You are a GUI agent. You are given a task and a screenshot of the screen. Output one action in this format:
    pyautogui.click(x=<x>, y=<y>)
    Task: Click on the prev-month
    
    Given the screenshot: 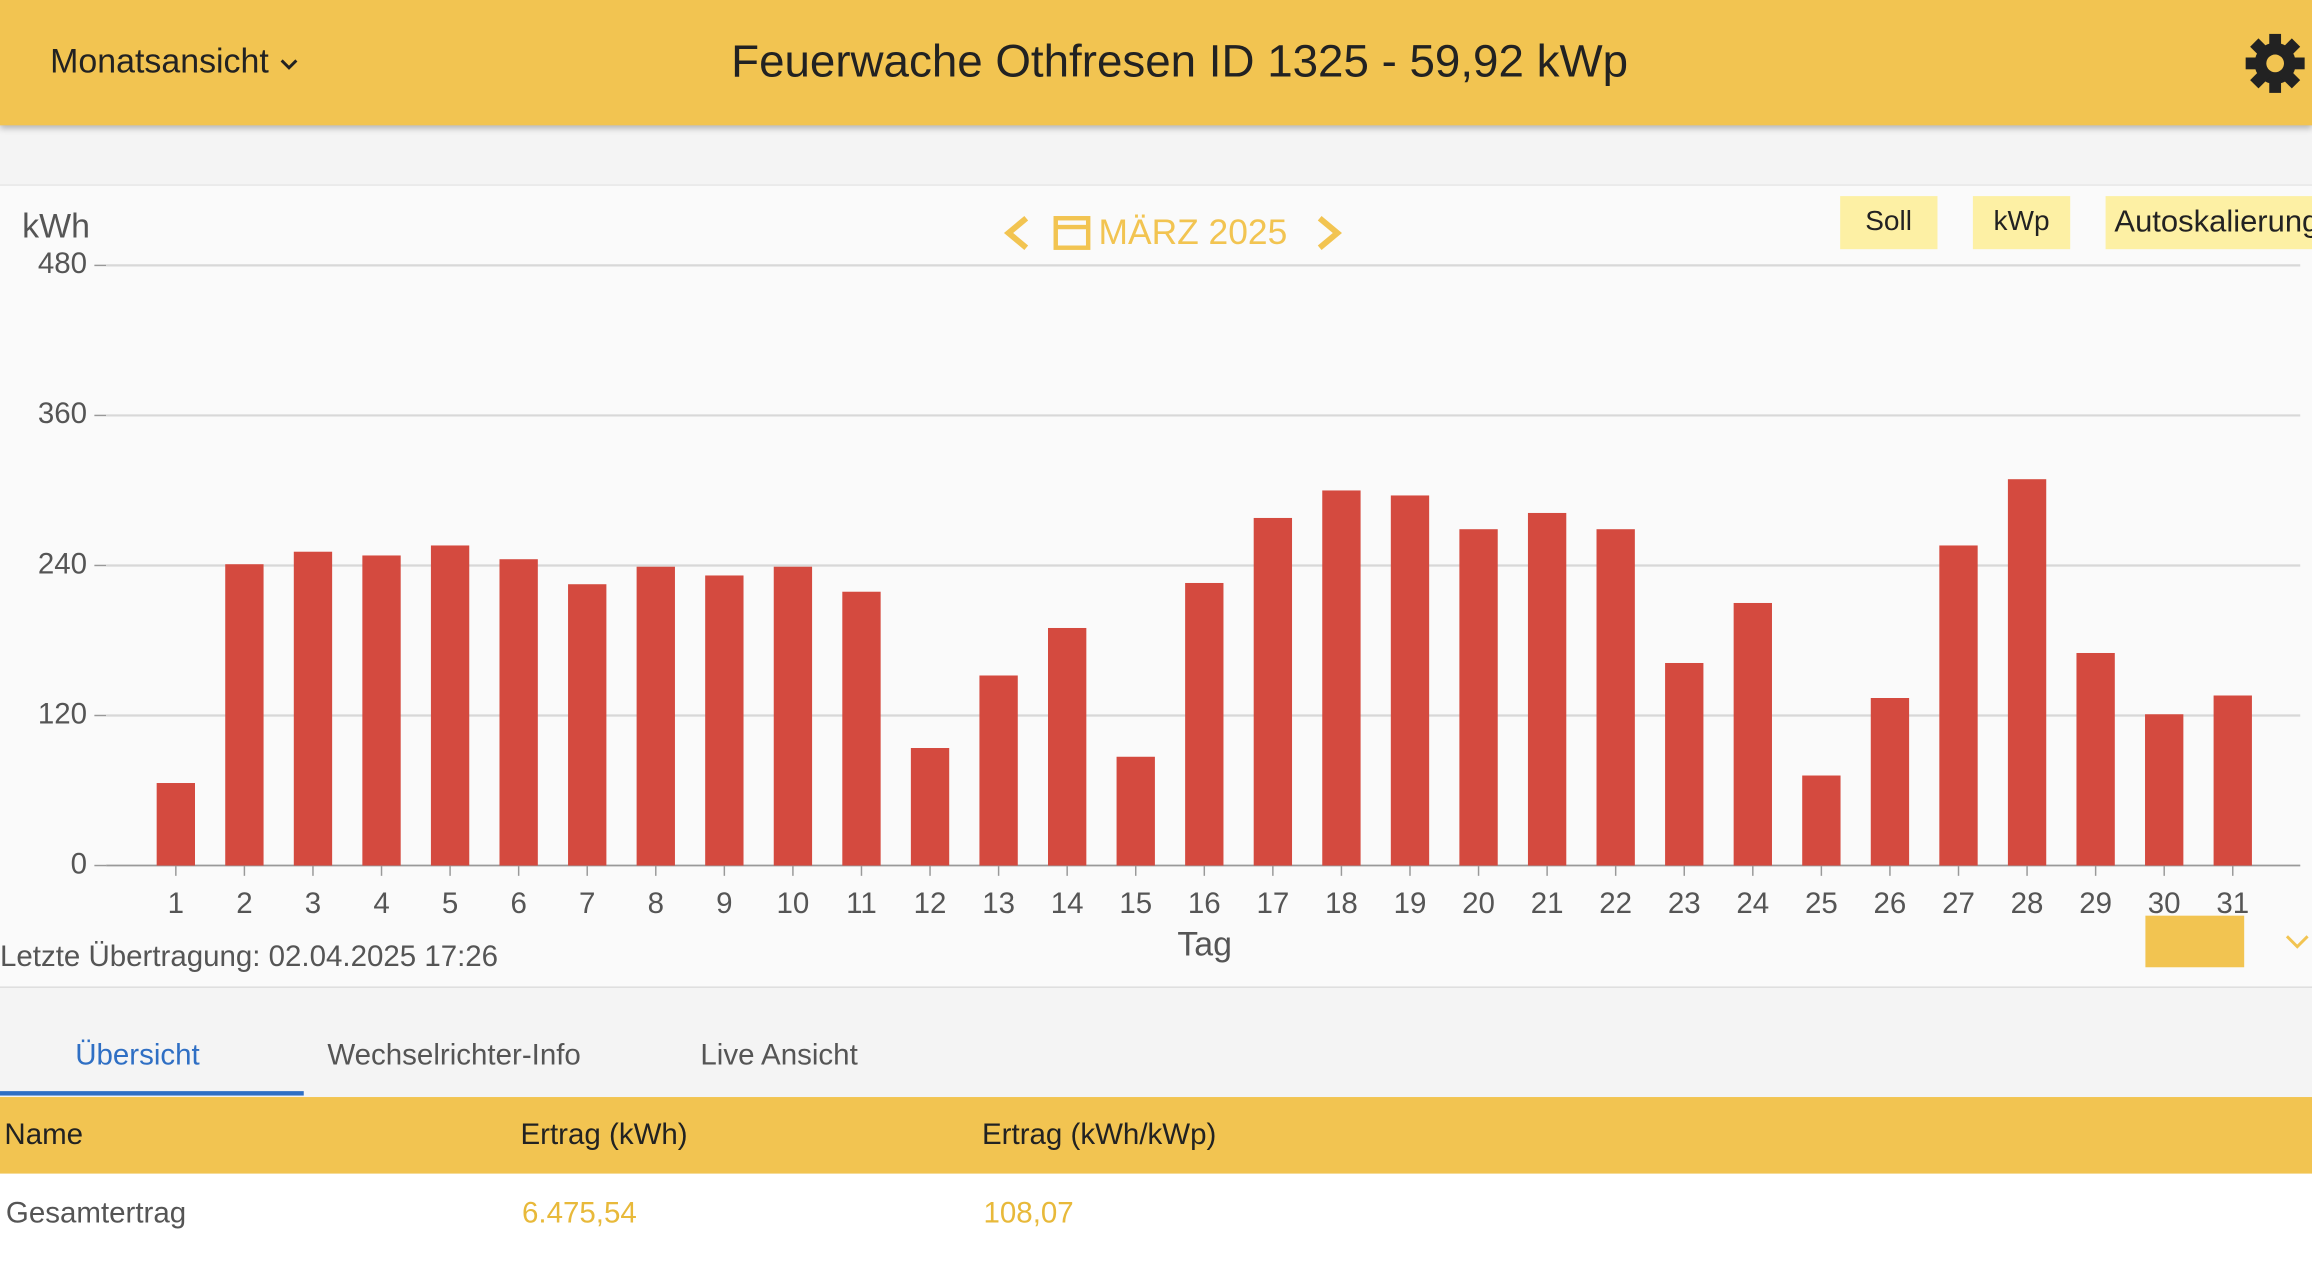 What is the action you would take?
    pyautogui.click(x=1016, y=232)
    